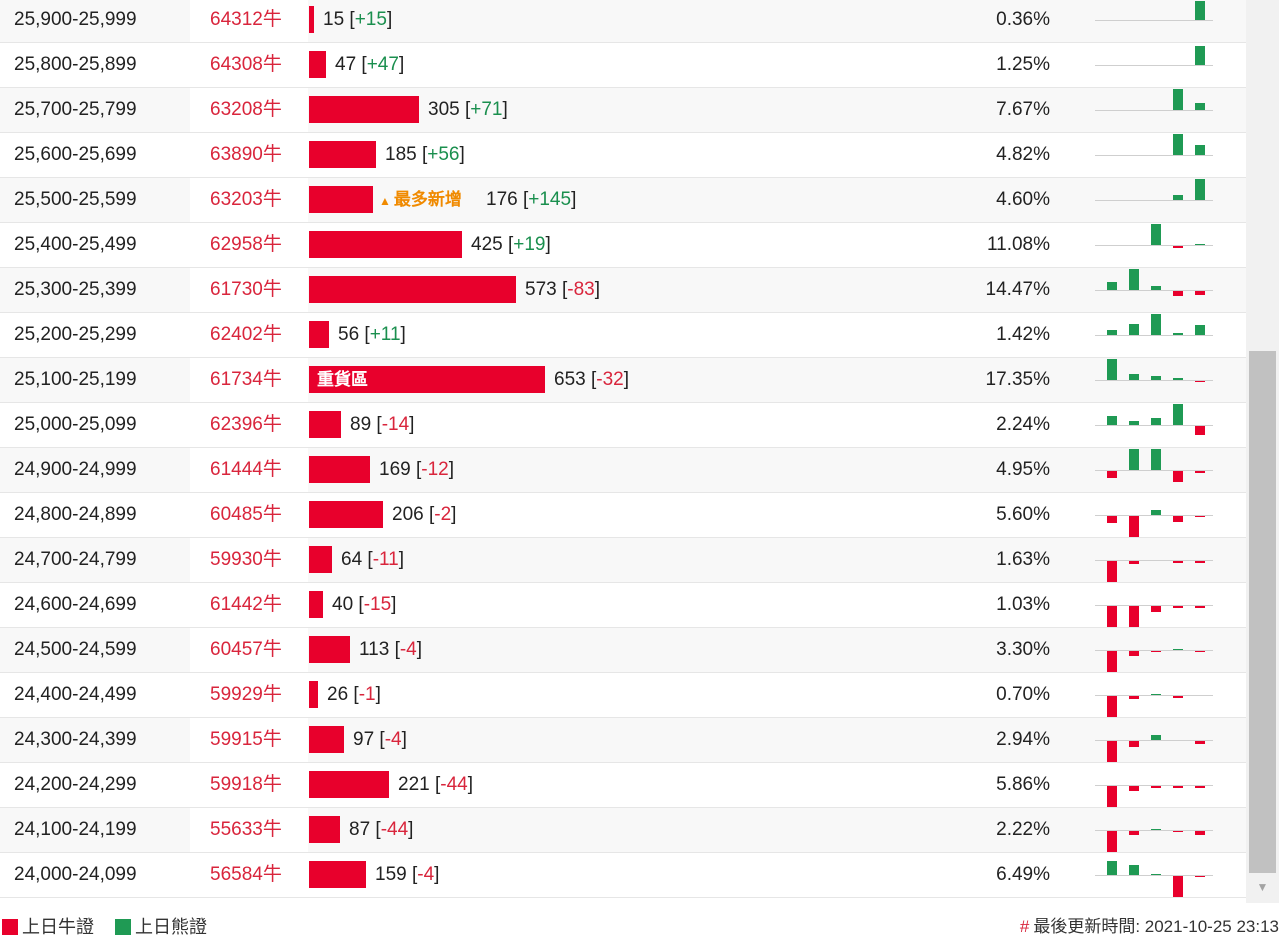 This screenshot has width=1283, height=942. I want to click on count-value: 176, so click(502, 199).